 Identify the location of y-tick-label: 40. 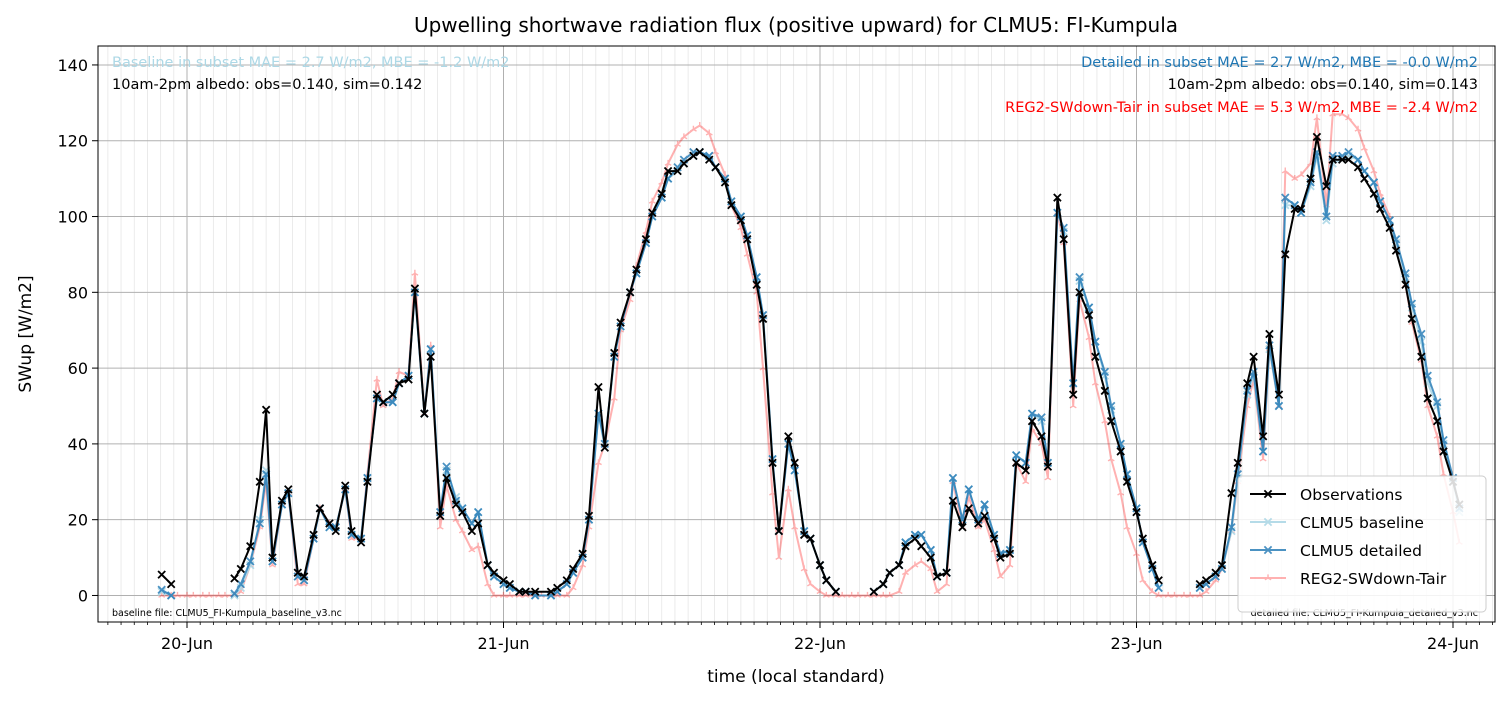
(78, 444).